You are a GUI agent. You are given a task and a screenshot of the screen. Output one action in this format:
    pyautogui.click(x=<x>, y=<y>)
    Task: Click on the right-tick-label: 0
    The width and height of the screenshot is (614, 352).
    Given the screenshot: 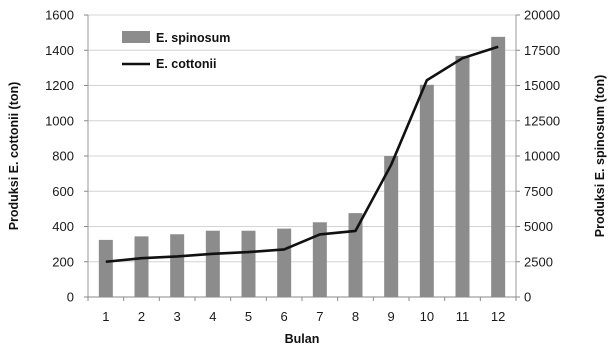 What is the action you would take?
    pyautogui.click(x=527, y=297)
    